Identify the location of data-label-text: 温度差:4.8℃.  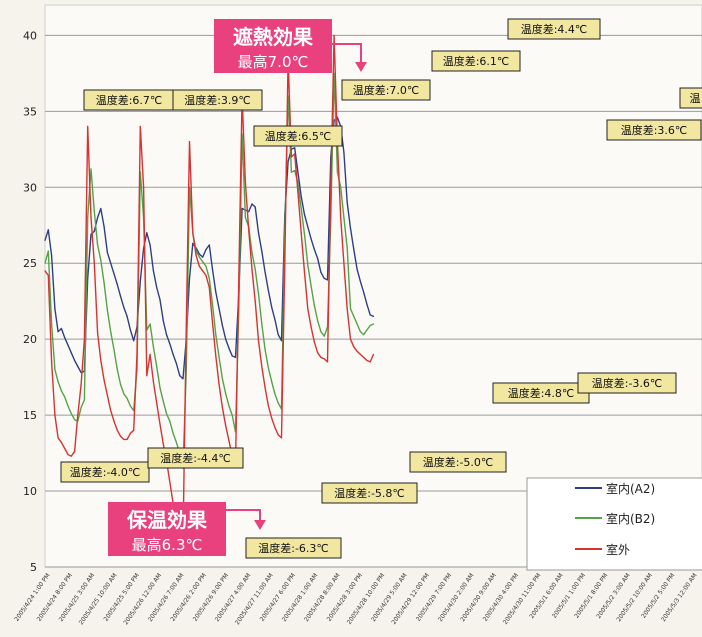
(541, 393).